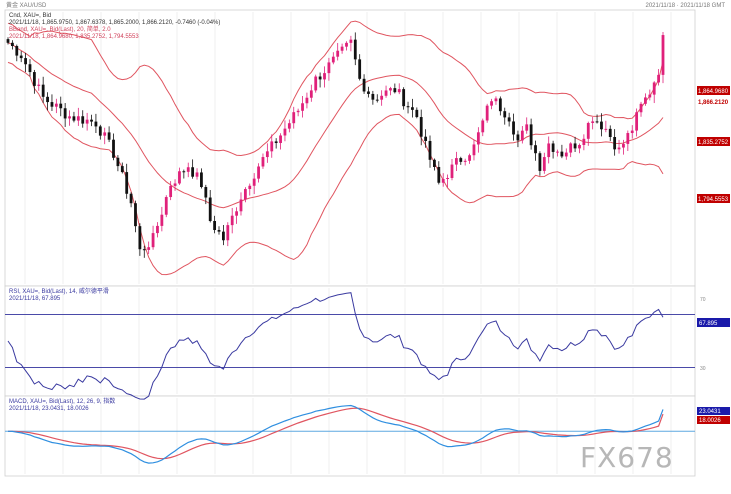 This screenshot has width=731, height=494. I want to click on rsi-legend-1: 2021/11/18, 67.895, so click(35, 299).